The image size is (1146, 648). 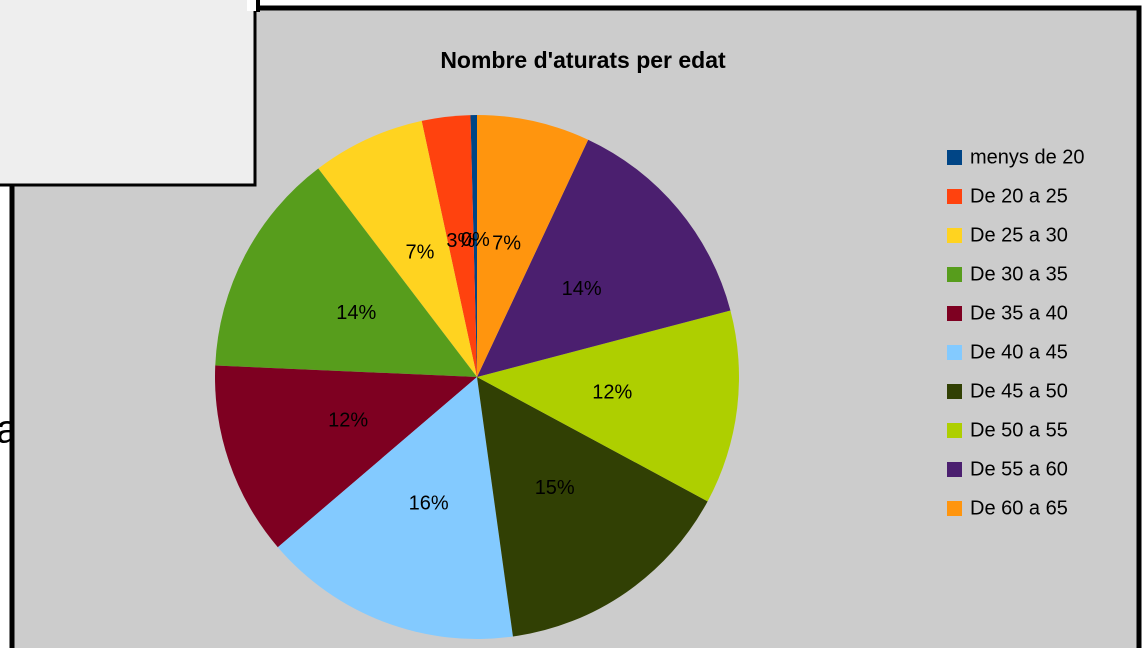 What do you see at coordinates (429, 504) in the screenshot?
I see `data-label: 16%` at bounding box center [429, 504].